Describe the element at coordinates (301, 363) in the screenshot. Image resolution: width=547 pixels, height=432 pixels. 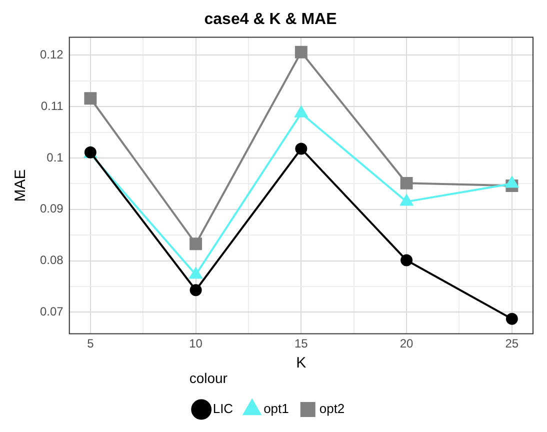
I see `x-axis-title: K` at that location.